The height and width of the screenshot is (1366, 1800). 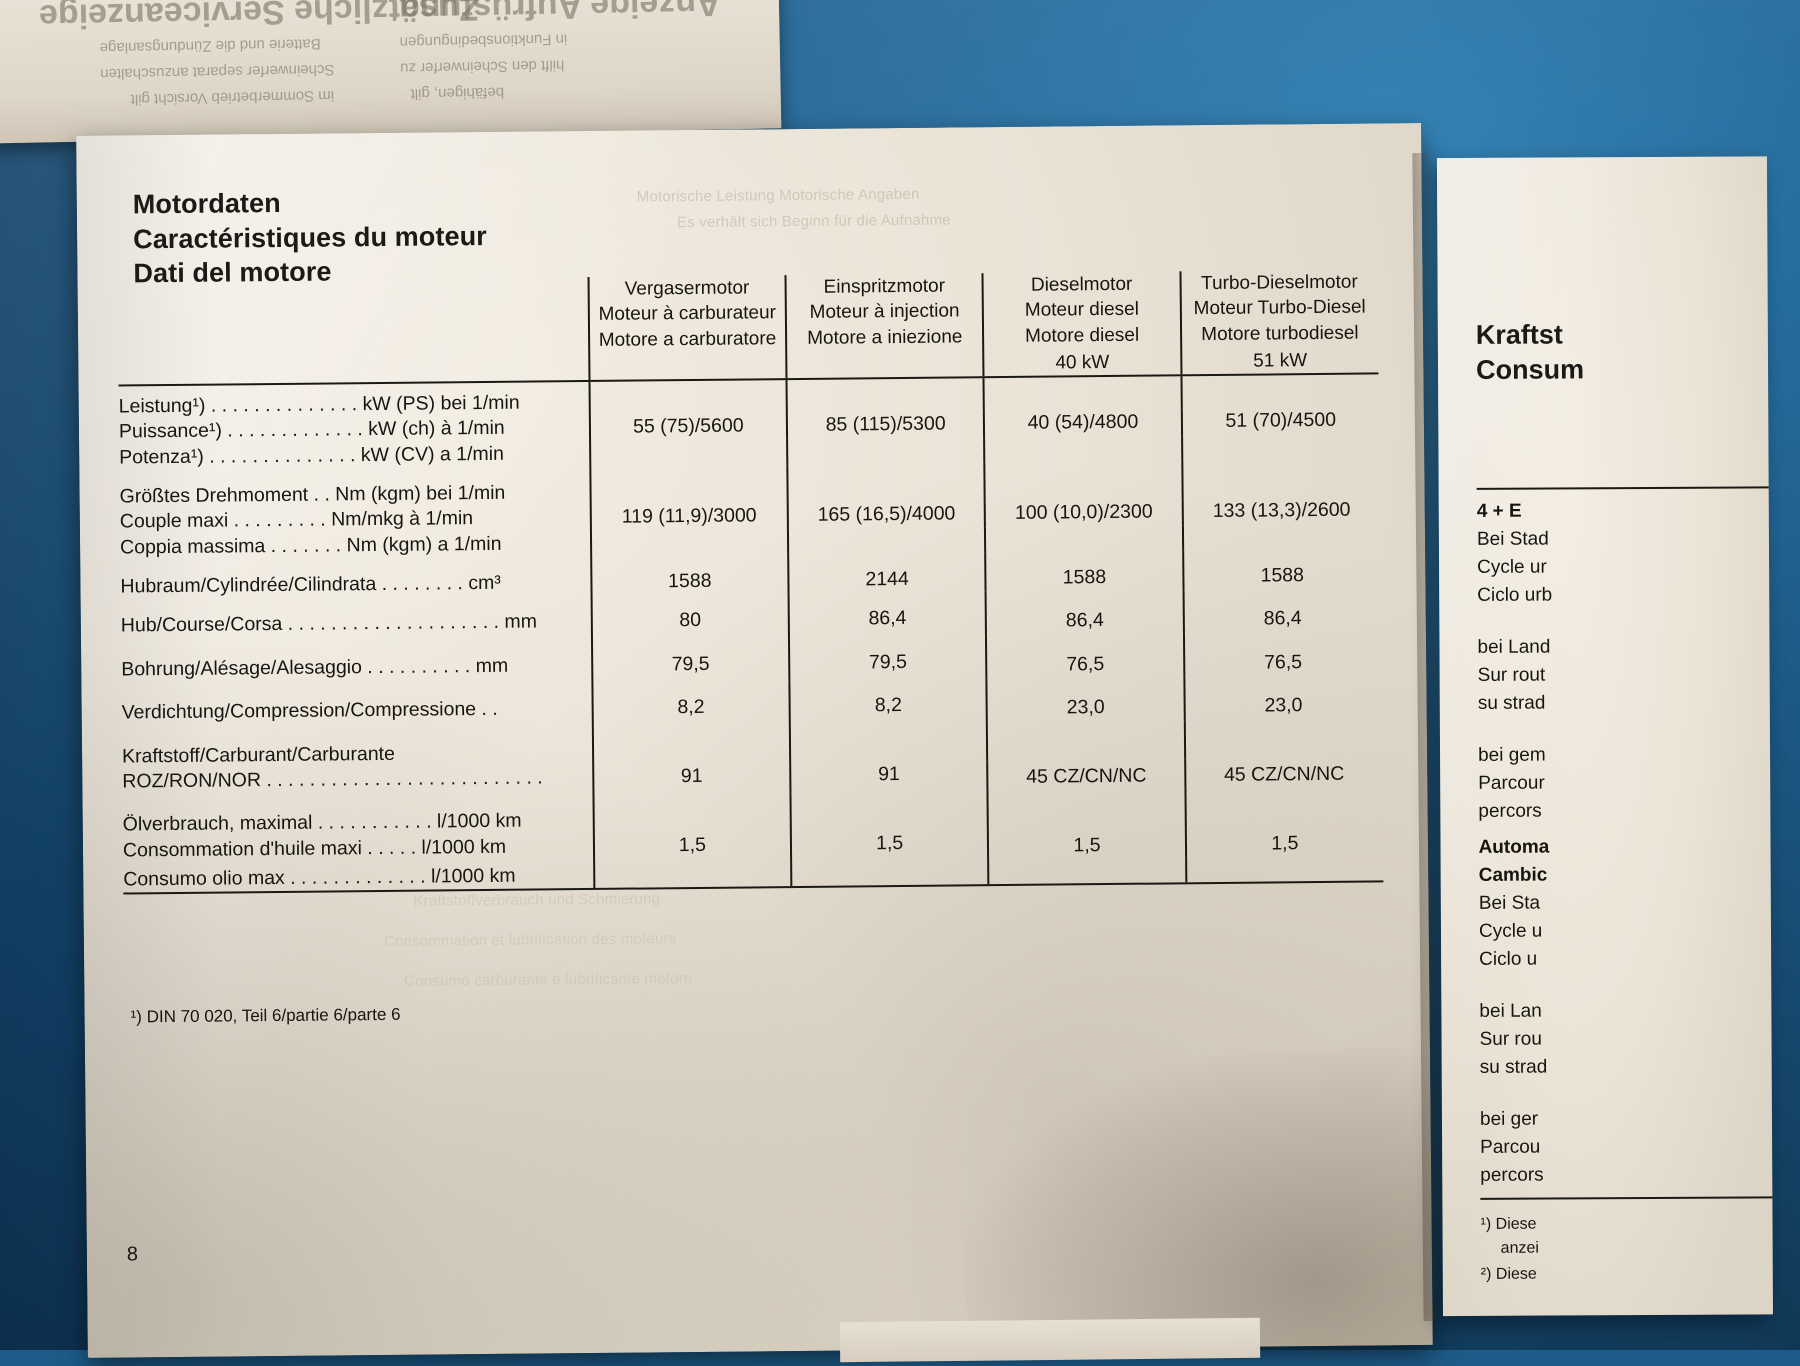 I want to click on right-page-line-8: Parcour, so click(x=1511, y=783).